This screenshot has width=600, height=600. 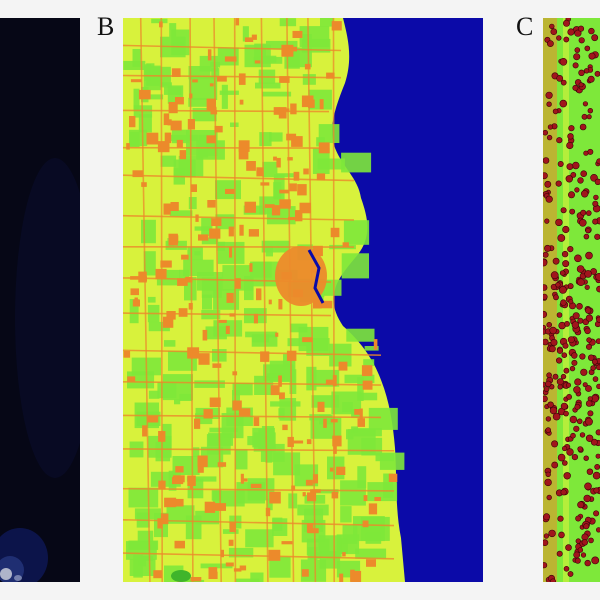 I want to click on point-distribution-image, so click(x=571, y=300).